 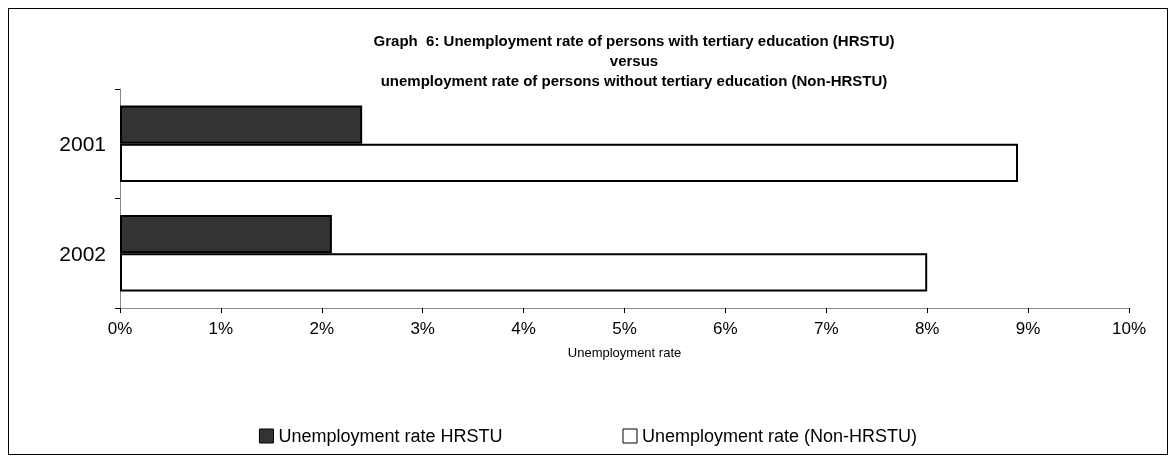 What do you see at coordinates (422, 328) in the screenshot?
I see `x-tick-label: 3%` at bounding box center [422, 328].